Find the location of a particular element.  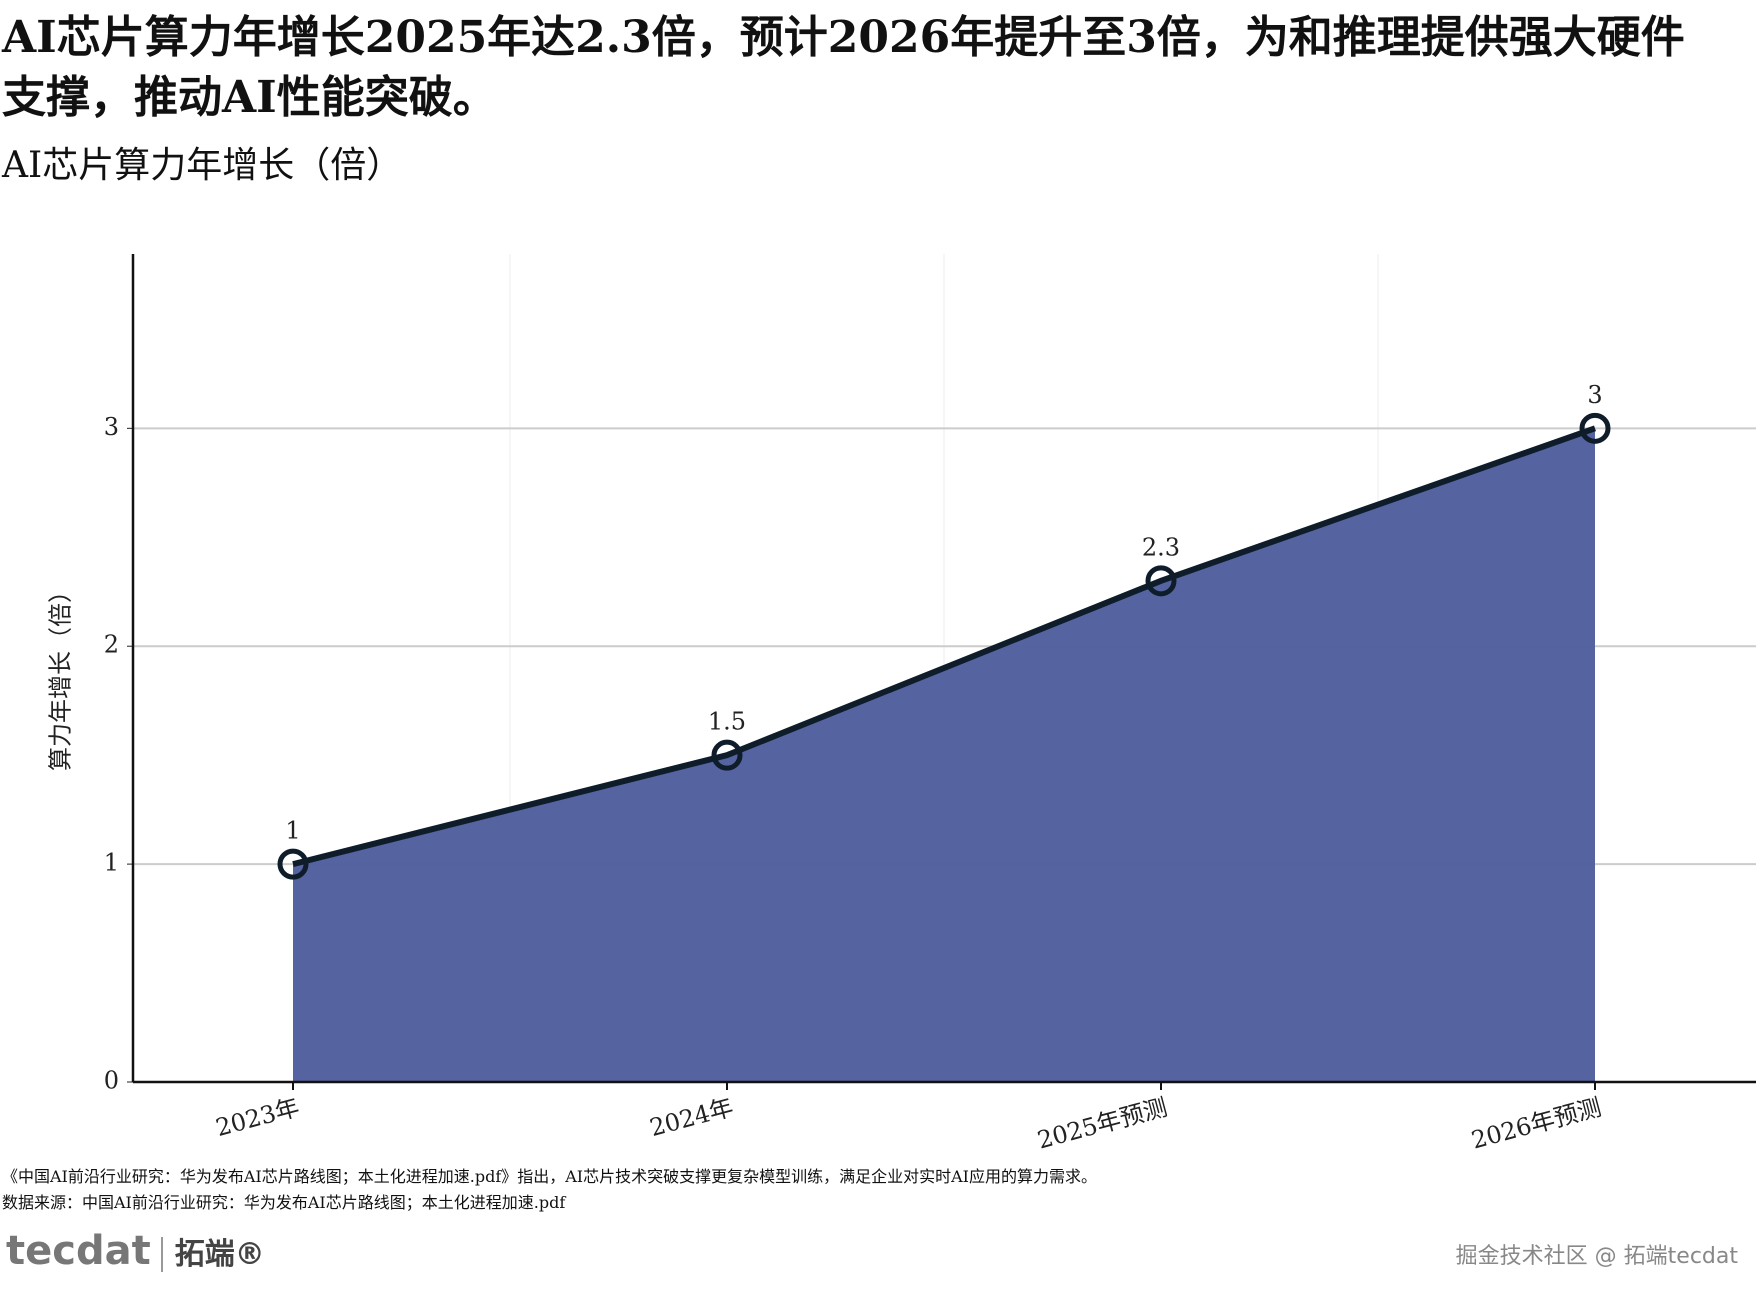

x-tick-label: 2023年 is located at coordinates (257, 1117).